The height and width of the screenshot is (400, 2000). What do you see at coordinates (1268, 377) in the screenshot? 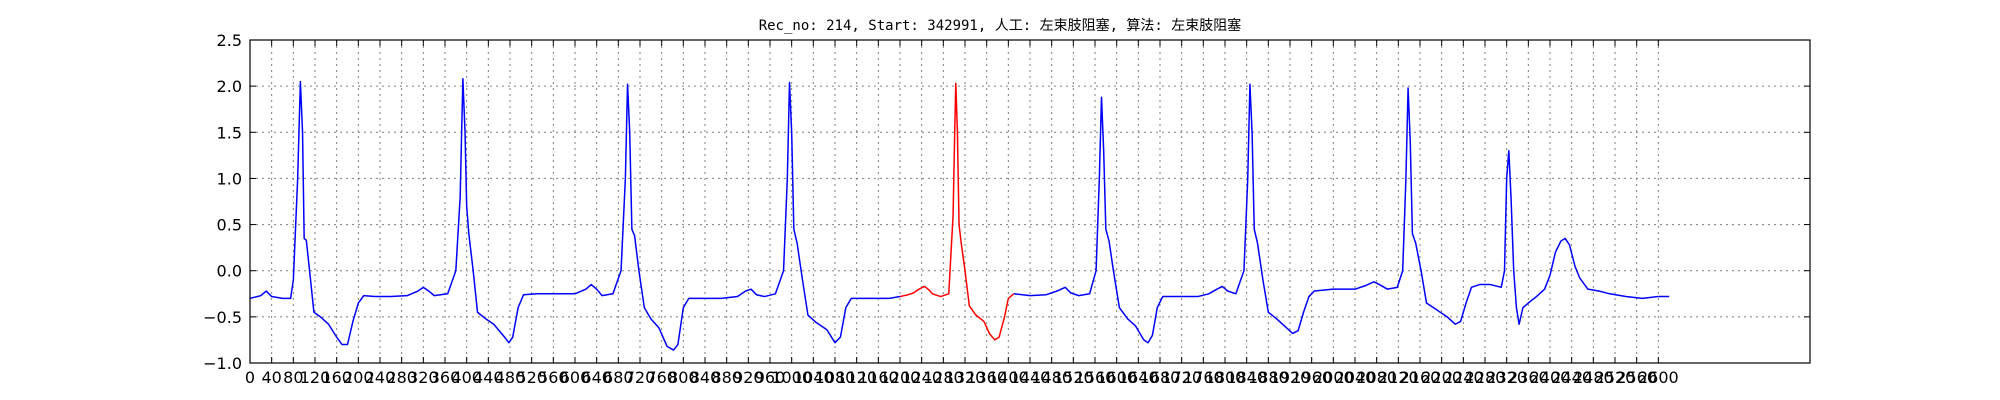
I see `x-tick-label: 1880` at bounding box center [1268, 377].